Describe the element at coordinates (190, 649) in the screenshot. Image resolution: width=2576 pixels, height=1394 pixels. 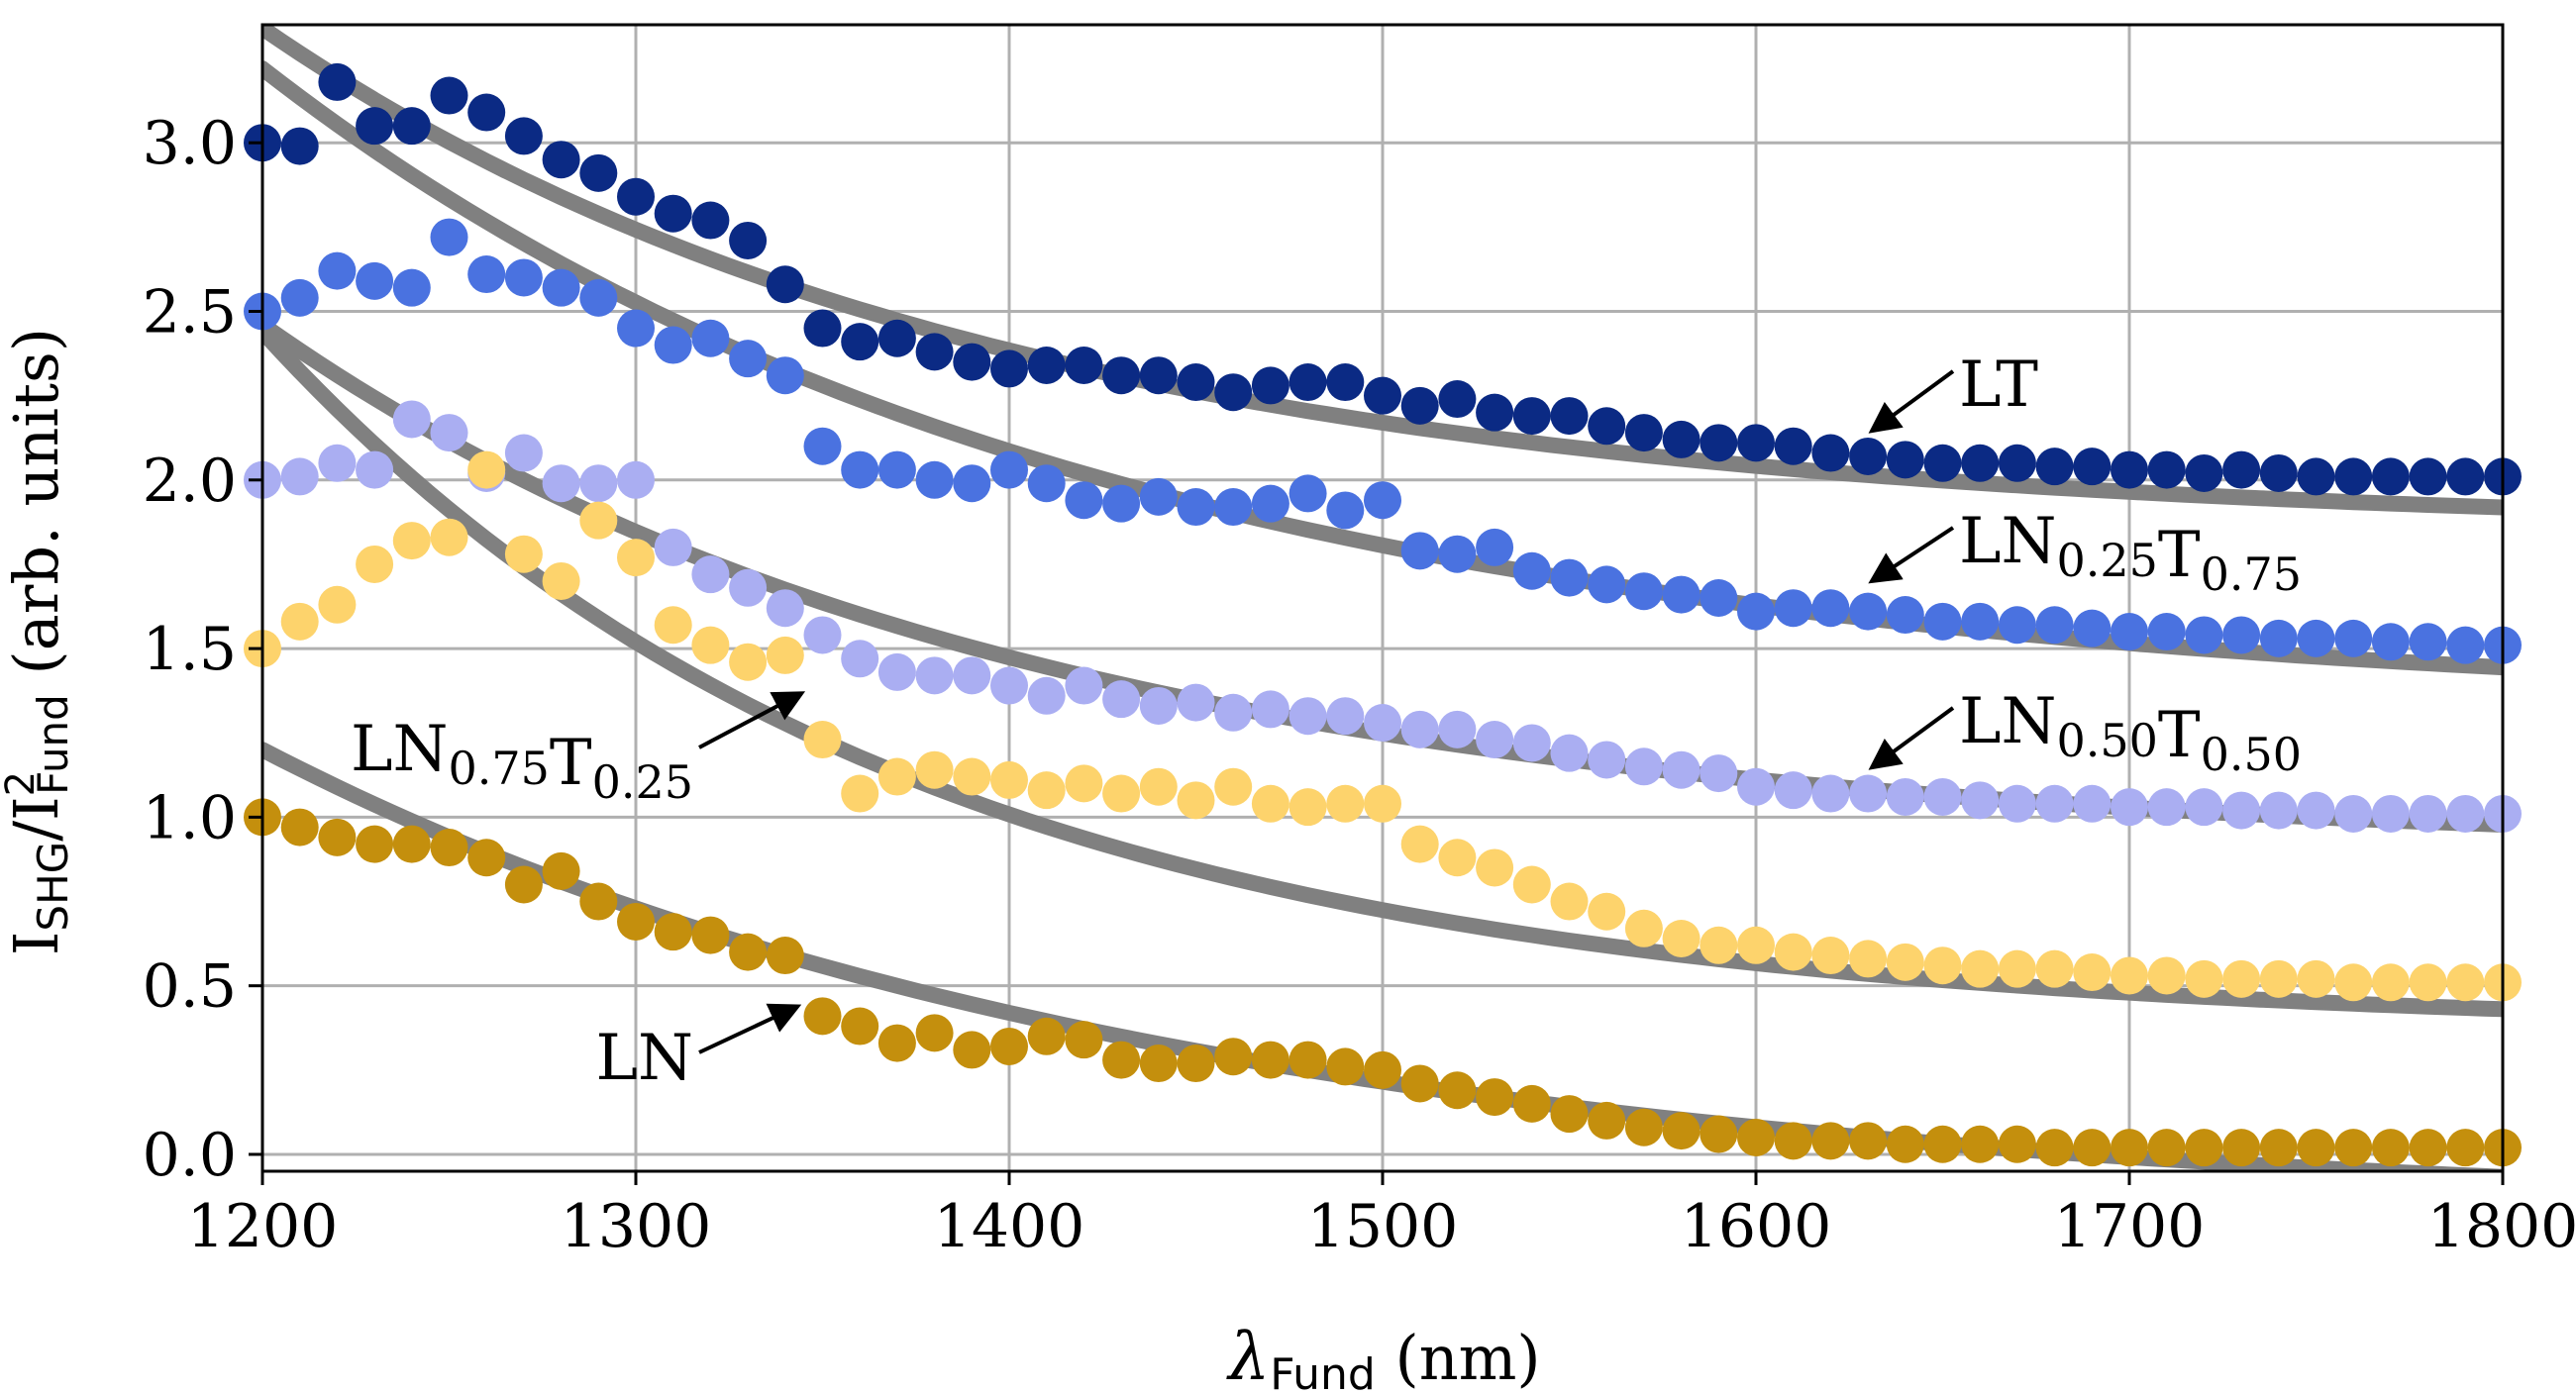
I see `y-tick-label: 1.5` at that location.